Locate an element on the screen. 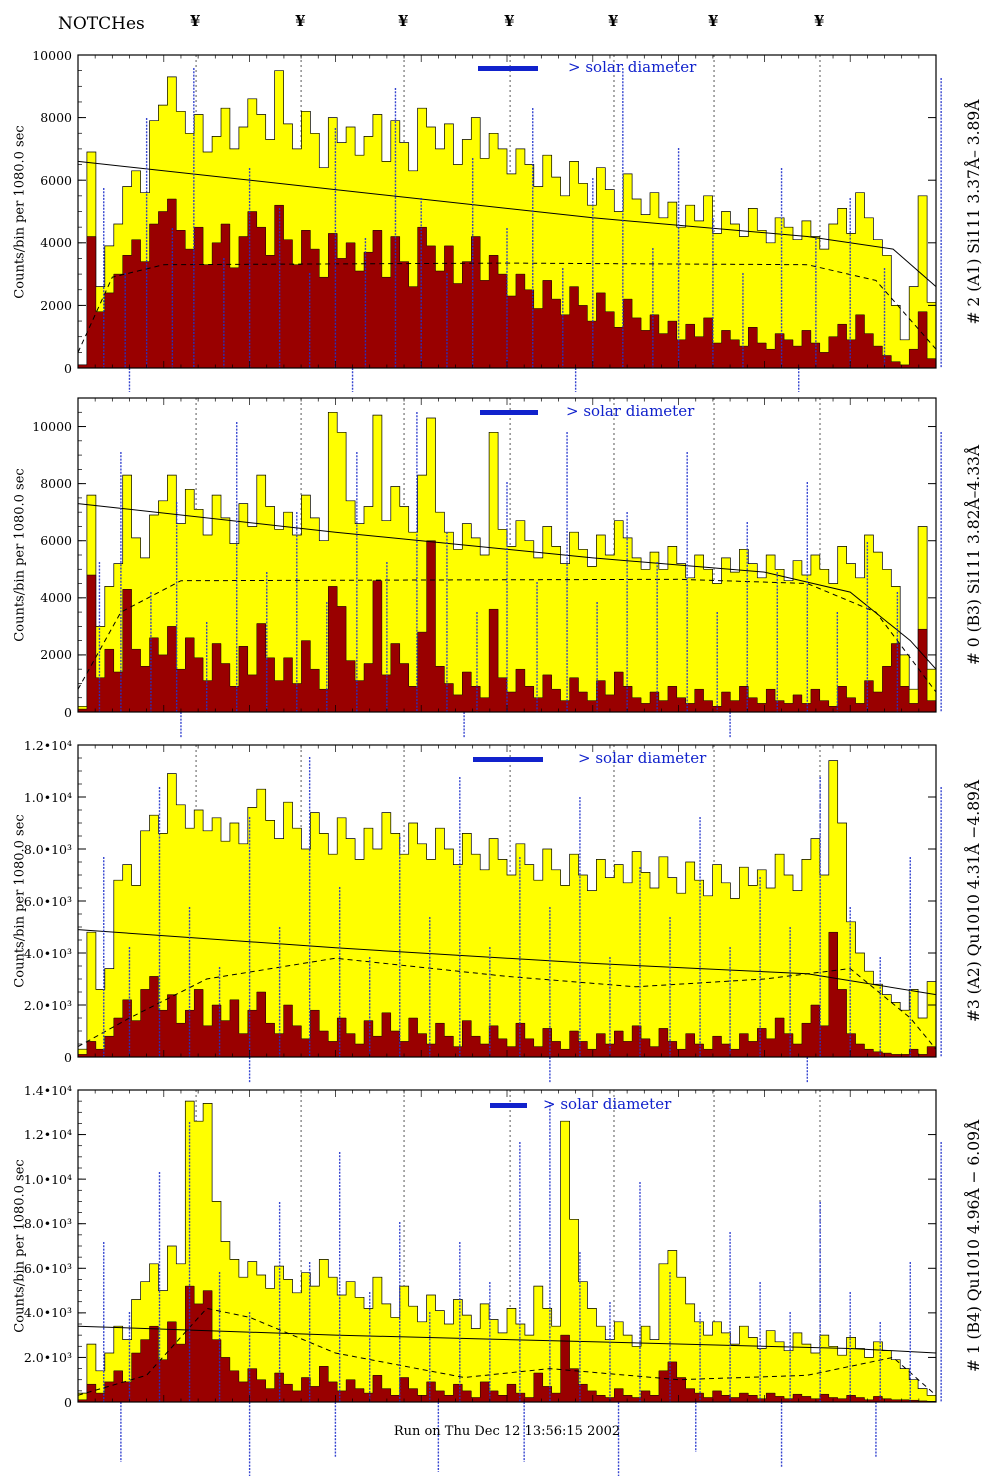  panel-3-right-title: #3 (A2) Qu1010 4.31Å −4.89Å is located at coordinates (974, 901).